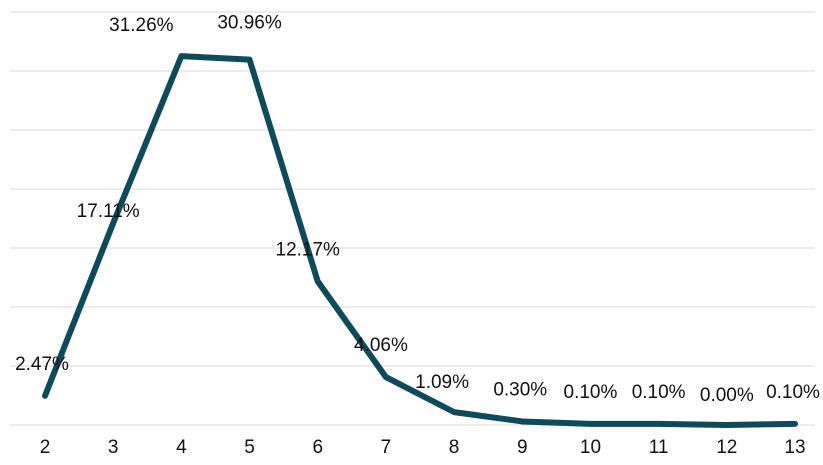  What do you see at coordinates (423, 447) in the screenshot?
I see `x-tick-labels: 2 3 4 5 6 7 8 9 10 11 12 13` at bounding box center [423, 447].